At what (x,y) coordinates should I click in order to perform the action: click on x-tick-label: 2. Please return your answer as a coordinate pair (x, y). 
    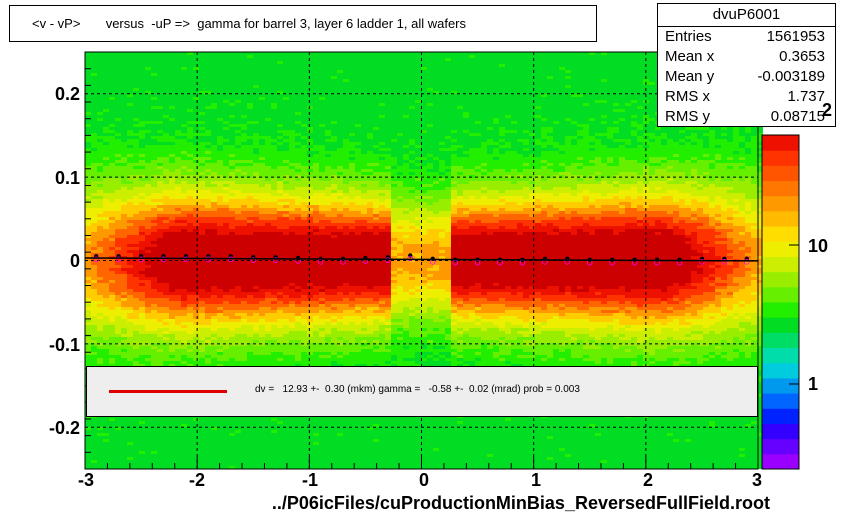
    Looking at the image, I should click on (647, 480).